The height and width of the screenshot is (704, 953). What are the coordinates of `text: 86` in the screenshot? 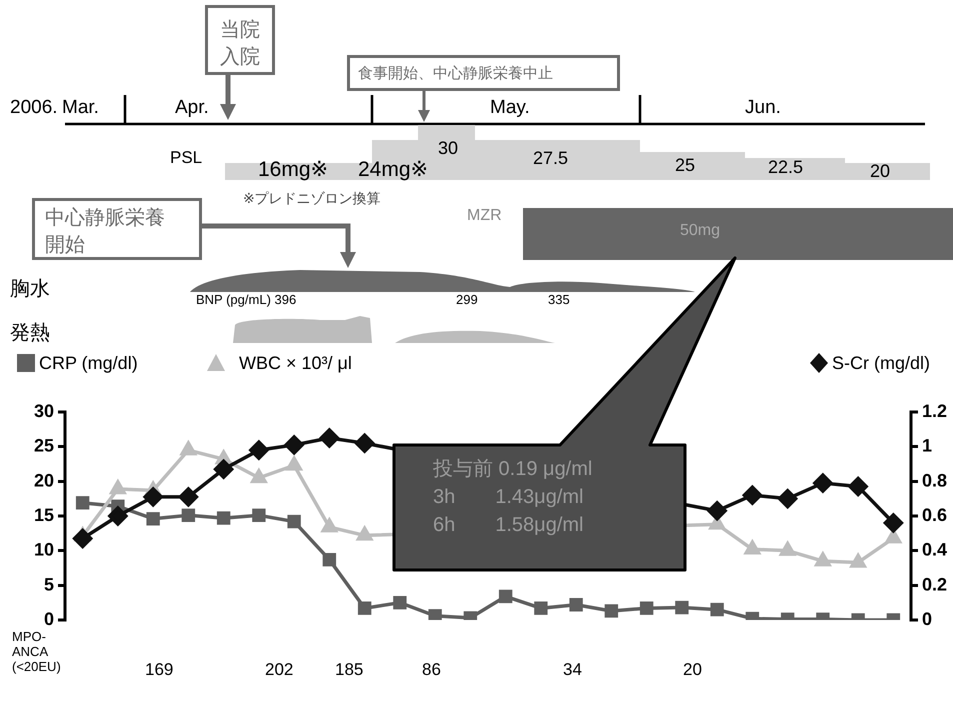 It's located at (431, 669).